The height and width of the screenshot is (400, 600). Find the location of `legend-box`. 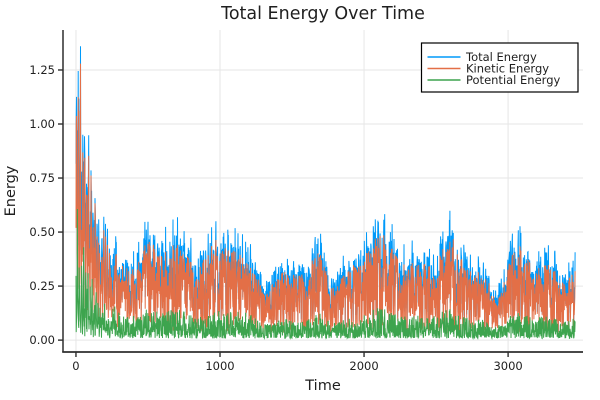

legend-box is located at coordinates (499, 67).